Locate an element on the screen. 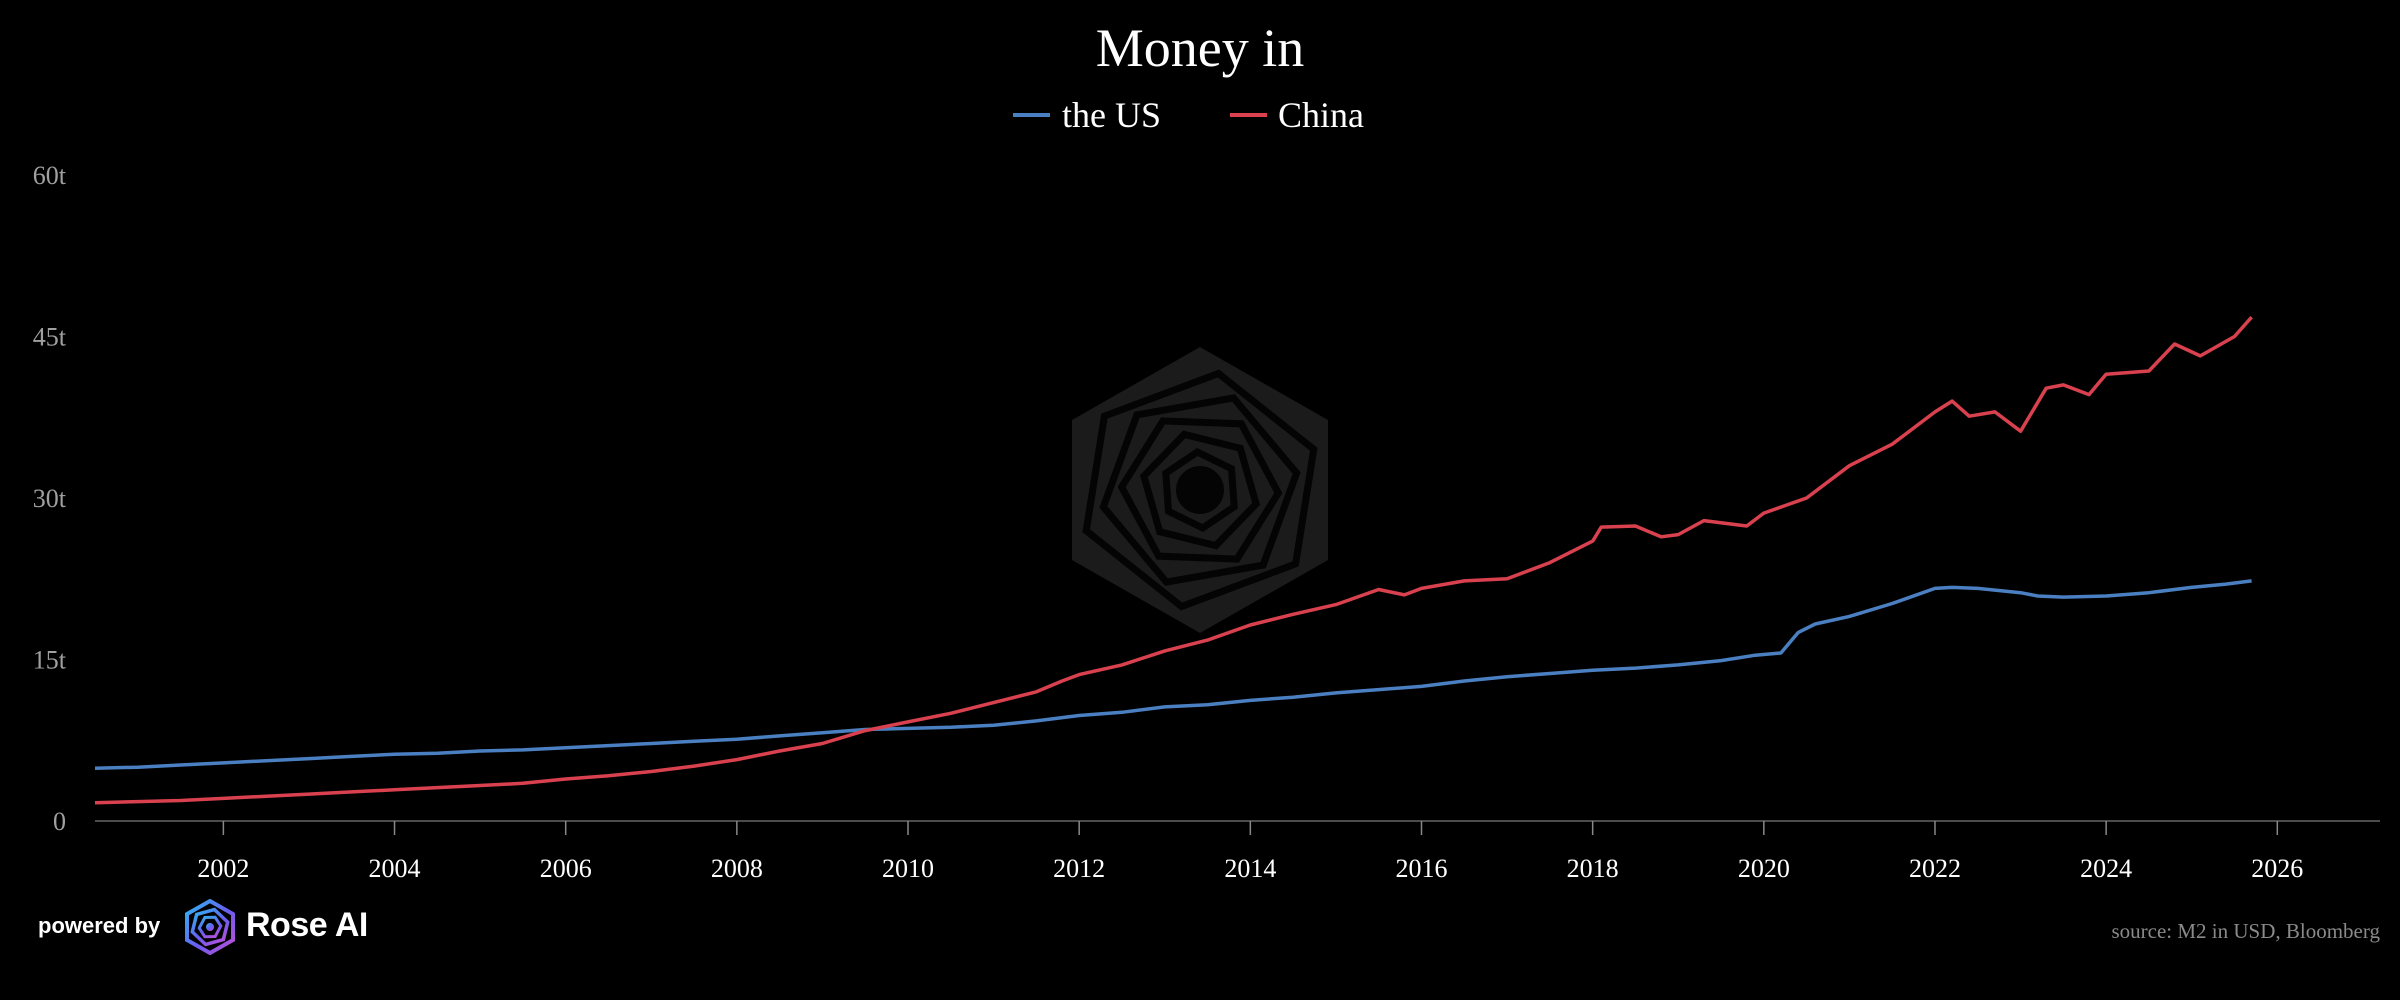 The width and height of the screenshot is (2400, 1000). rose-ai-logo-icon is located at coordinates (210, 927).